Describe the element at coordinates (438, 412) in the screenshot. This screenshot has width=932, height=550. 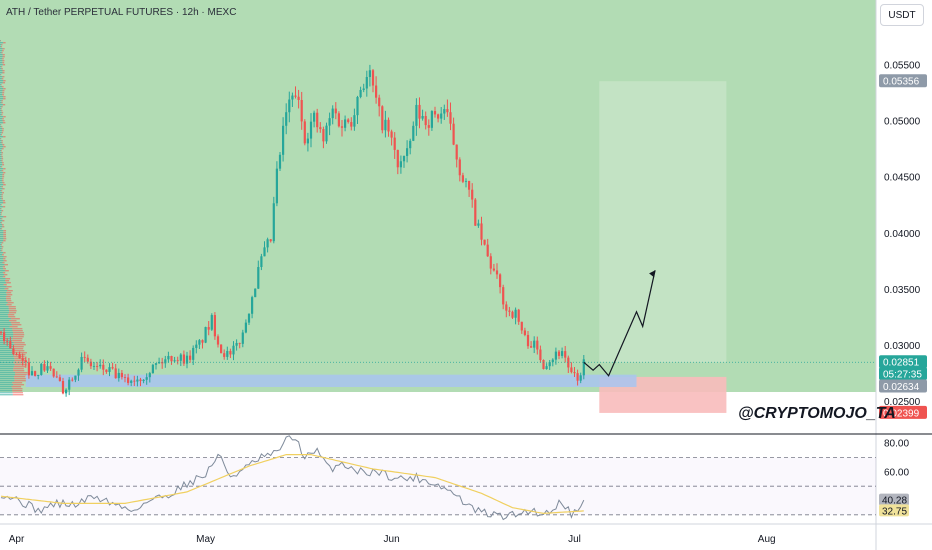
I see `lower-plain-area` at that location.